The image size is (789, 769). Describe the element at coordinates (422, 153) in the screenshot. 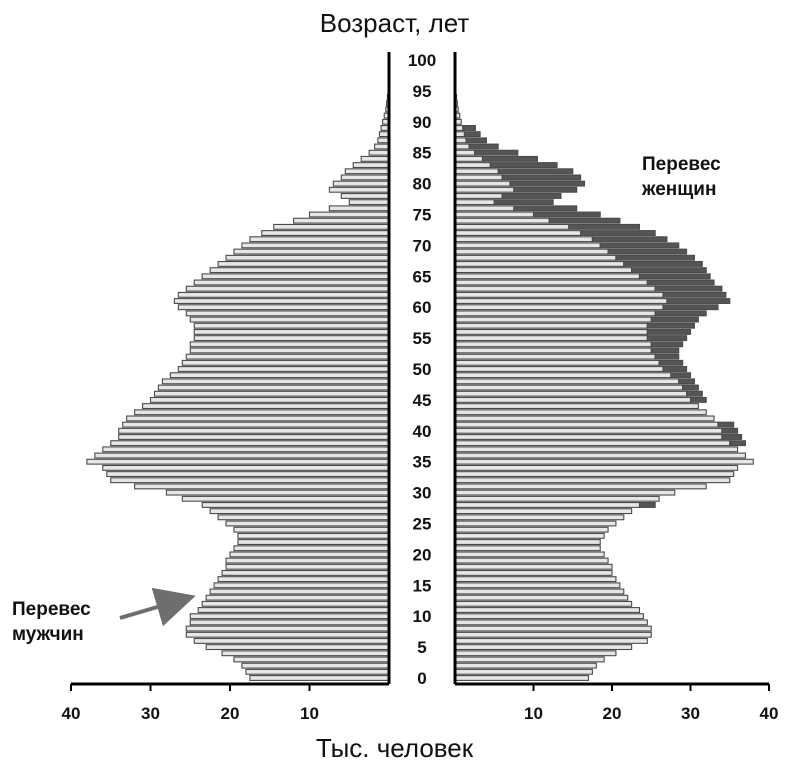

I see `age-tick-label-85: 85` at that location.